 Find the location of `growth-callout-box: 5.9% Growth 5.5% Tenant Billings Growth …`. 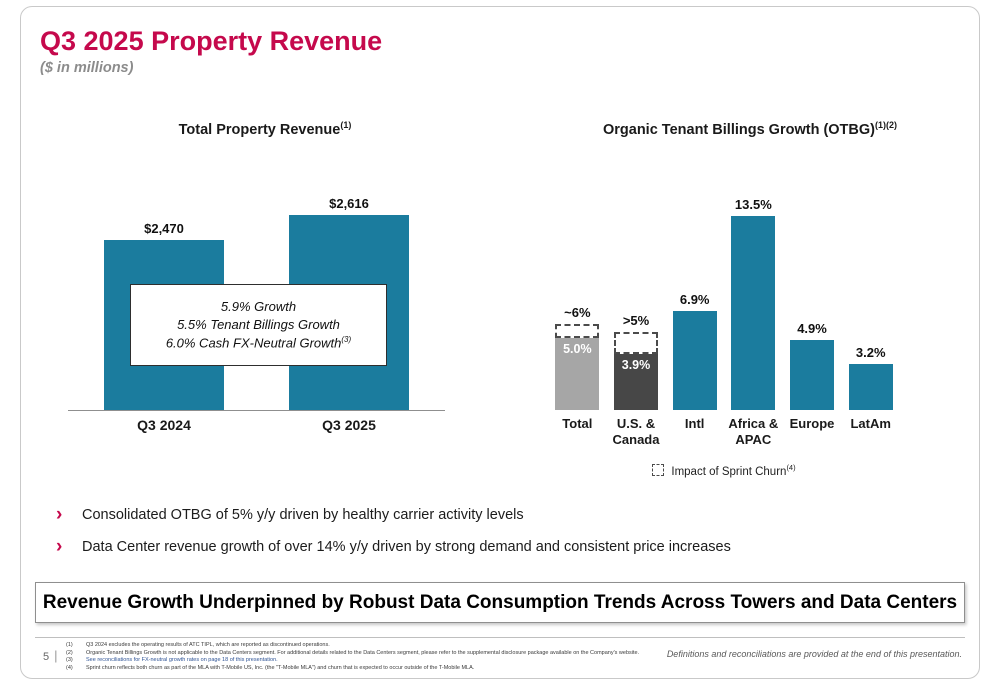

growth-callout-box: 5.9% Growth 5.5% Tenant Billings Growth … is located at coordinates (258, 325).